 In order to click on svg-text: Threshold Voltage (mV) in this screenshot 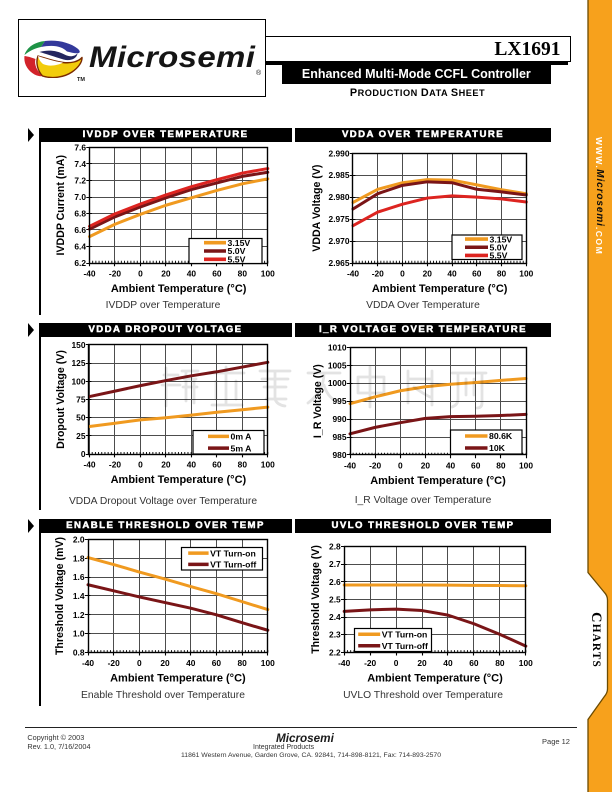, I will do `click(60, 596)`.